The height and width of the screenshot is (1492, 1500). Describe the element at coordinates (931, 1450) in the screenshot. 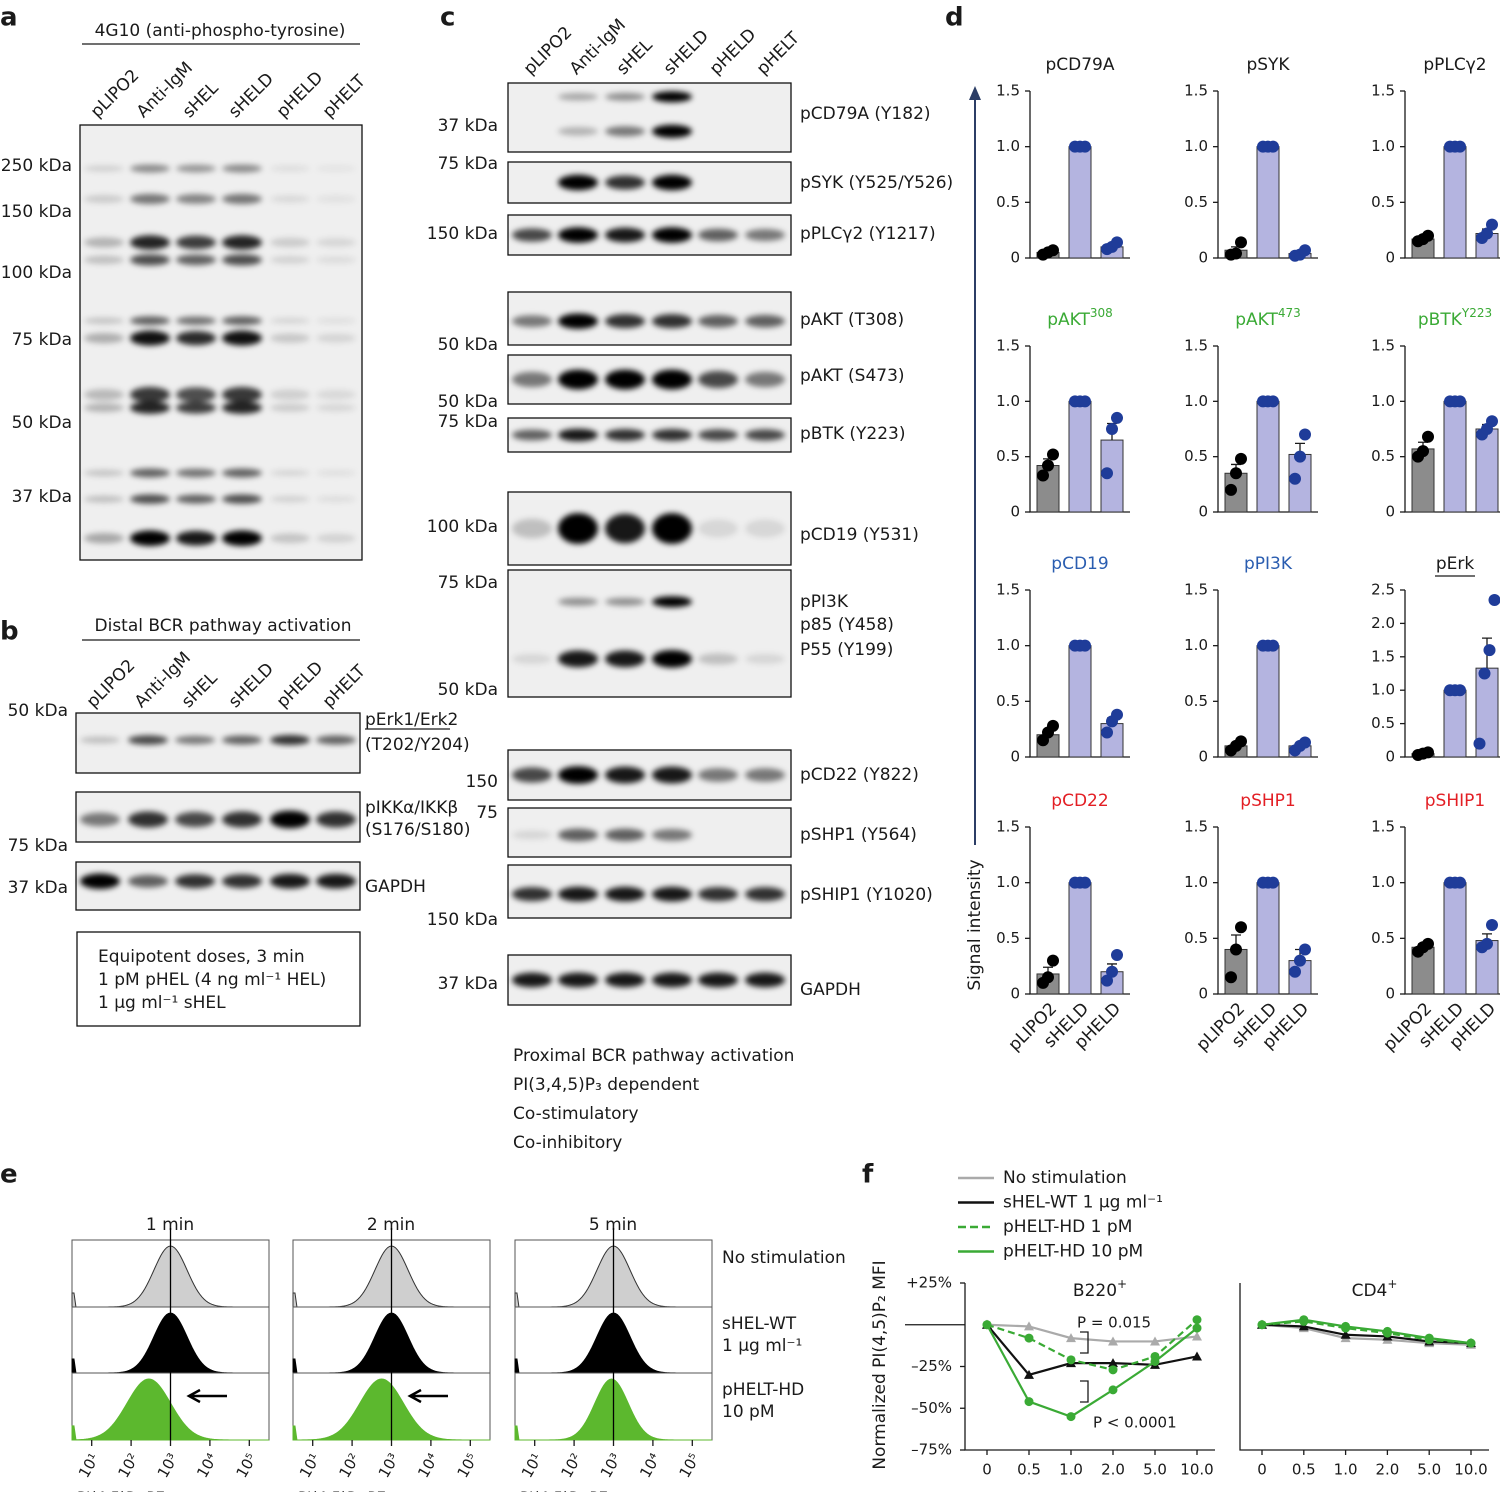

I see `y-tick-label: –75%` at that location.